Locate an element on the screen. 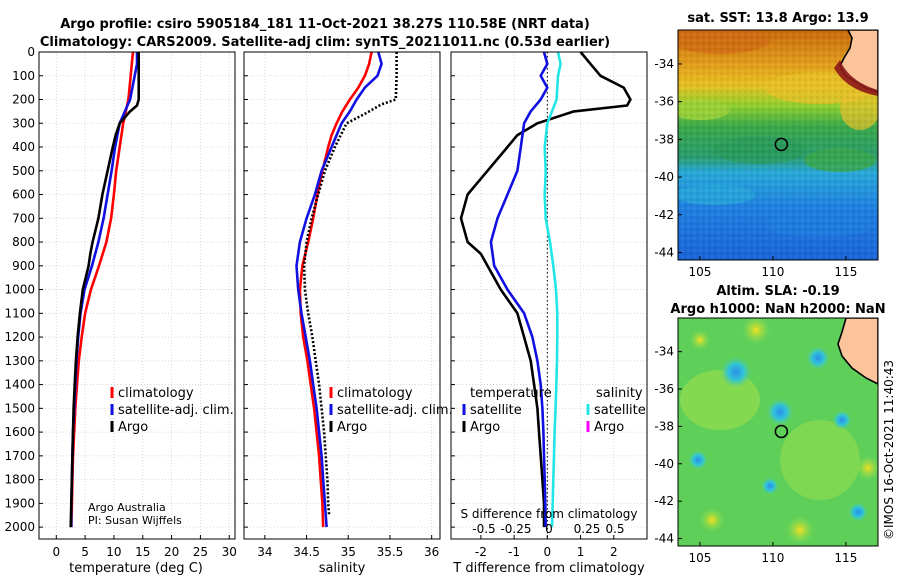 Image resolution: width=900 pixels, height=580 pixels. temperature-xlabel: temperature (deg C) is located at coordinates (136, 568).